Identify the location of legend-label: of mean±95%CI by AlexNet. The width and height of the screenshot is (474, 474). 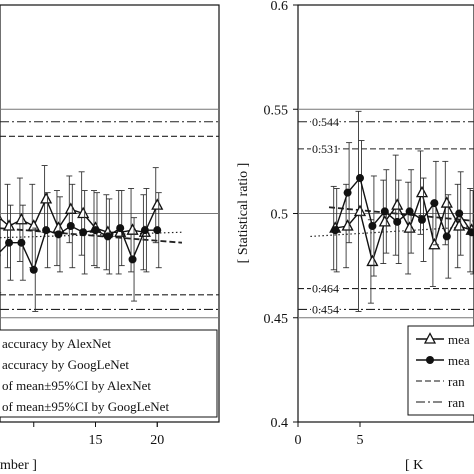
(76, 385).